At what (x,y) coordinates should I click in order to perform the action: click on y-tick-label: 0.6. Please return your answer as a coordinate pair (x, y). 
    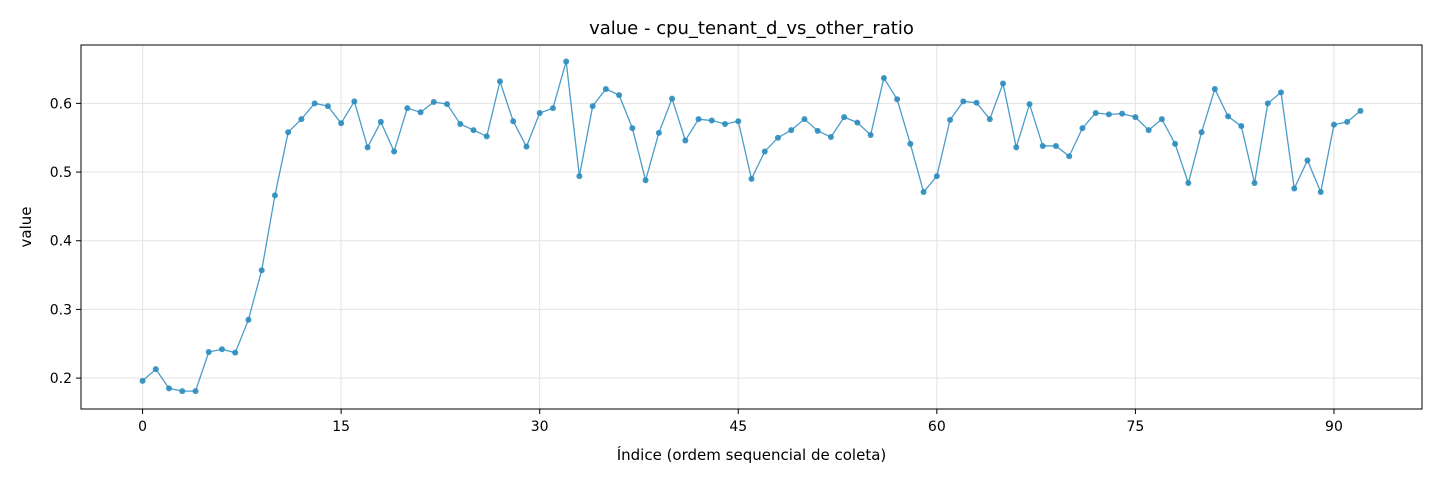
    Looking at the image, I should click on (61, 104).